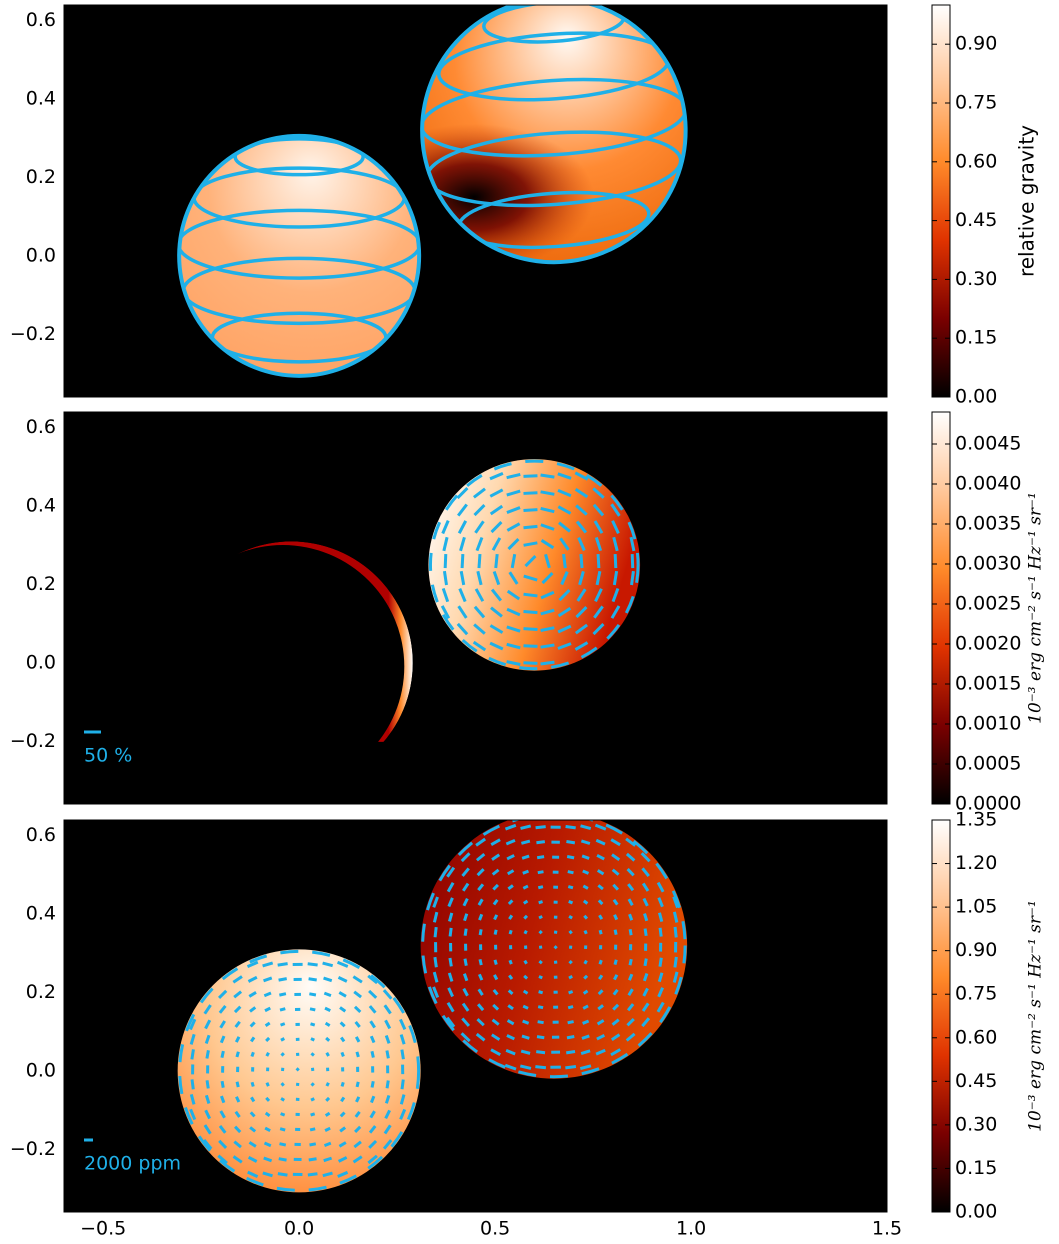 This screenshot has height=1244, width=1059. Describe the element at coordinates (291, 662) in the screenshot. I see `star` at that location.